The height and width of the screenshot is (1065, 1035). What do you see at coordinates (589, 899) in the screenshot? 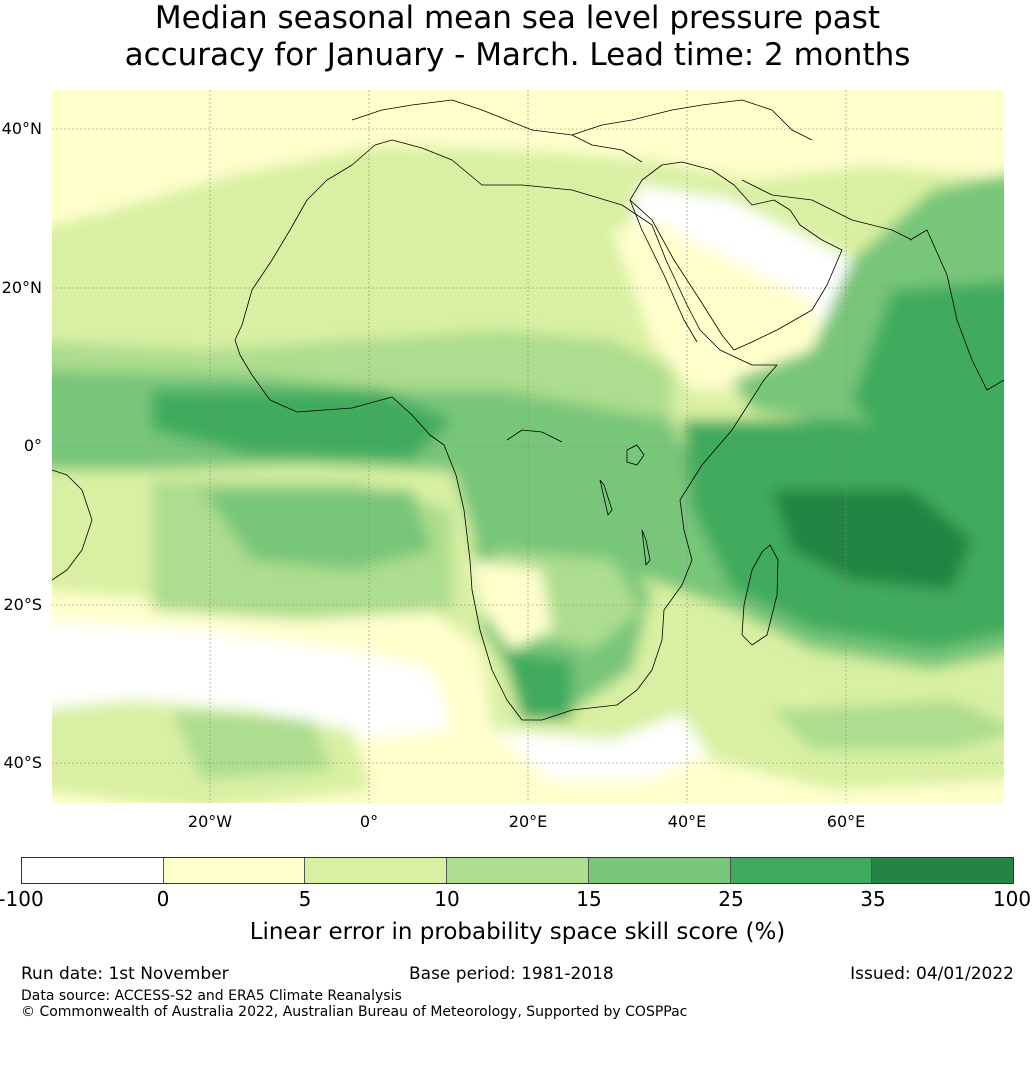
I see `colorbar-tick: 15` at bounding box center [589, 899].